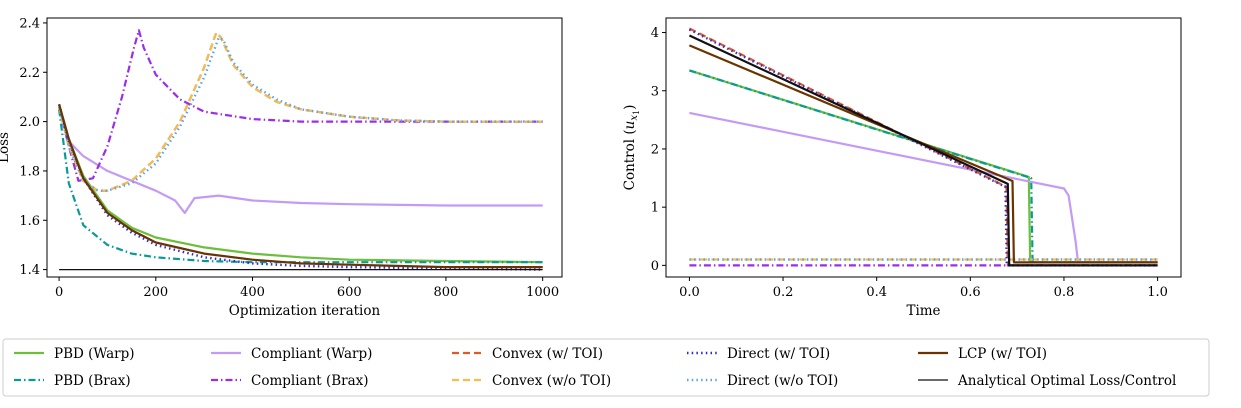 The height and width of the screenshot is (408, 1241). I want to click on x-tick-label: 0.8, so click(1064, 292).